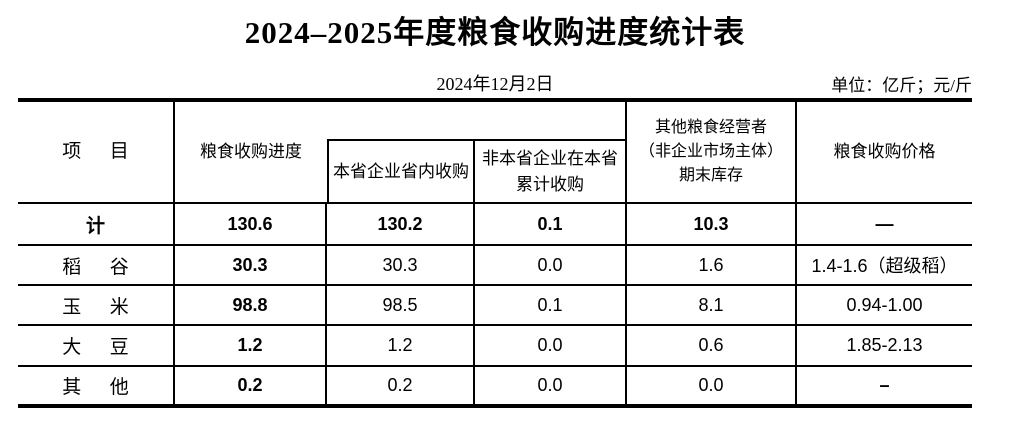 Image resolution: width=1011 pixels, height=439 pixels. What do you see at coordinates (901, 85) in the screenshot?
I see `unit-note: 单位：亿斤；元/斤` at bounding box center [901, 85].